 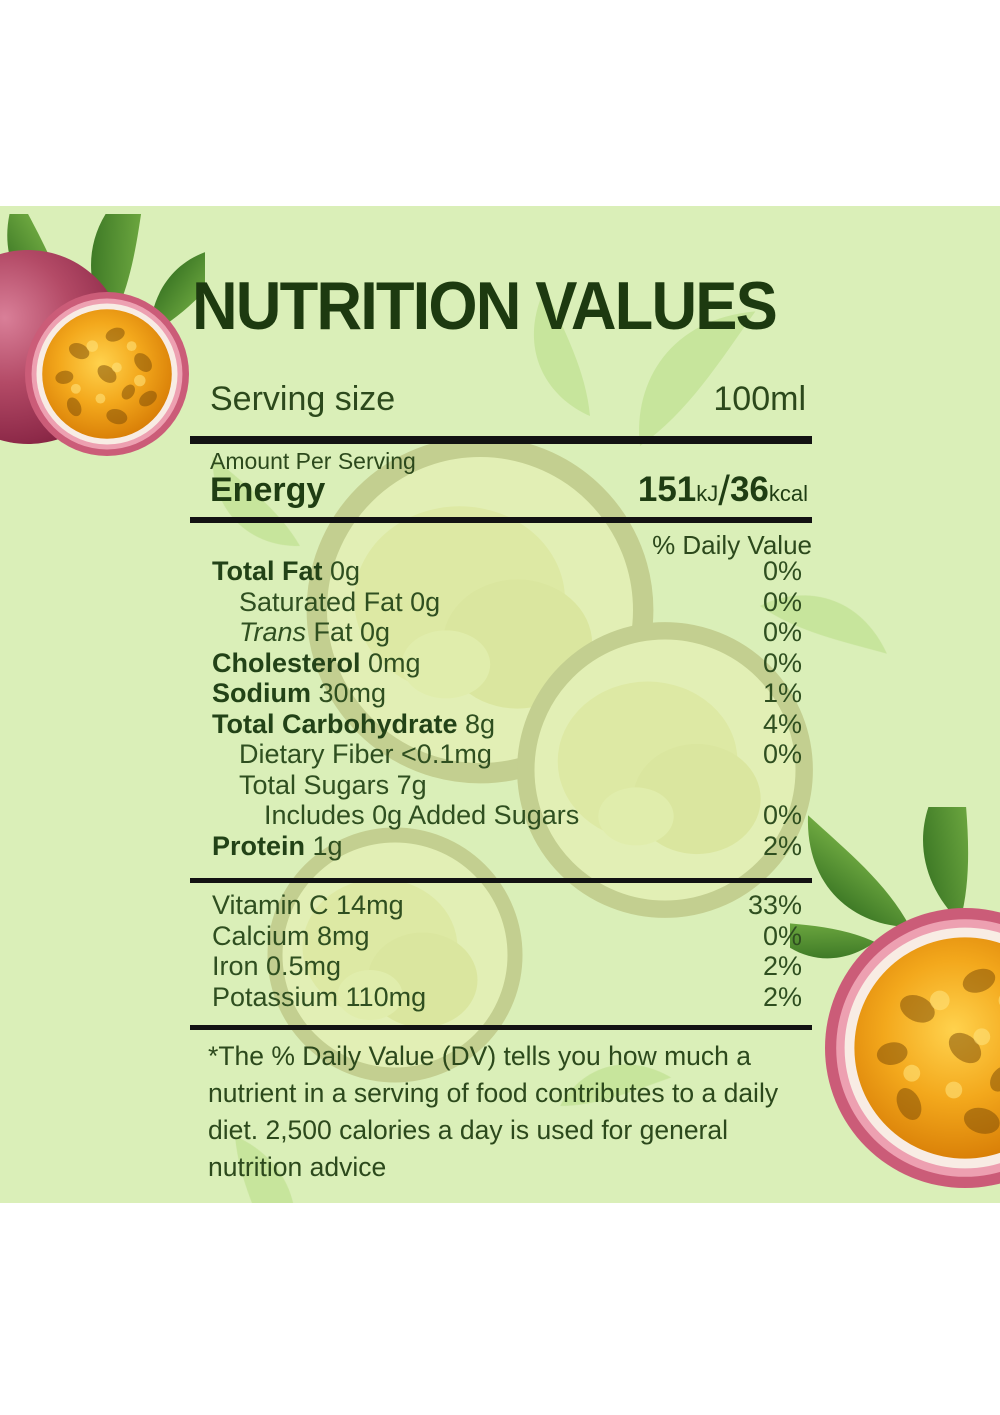 What do you see at coordinates (501, 785) in the screenshot?
I see `nutrient-row: Total Sugars 7g` at bounding box center [501, 785].